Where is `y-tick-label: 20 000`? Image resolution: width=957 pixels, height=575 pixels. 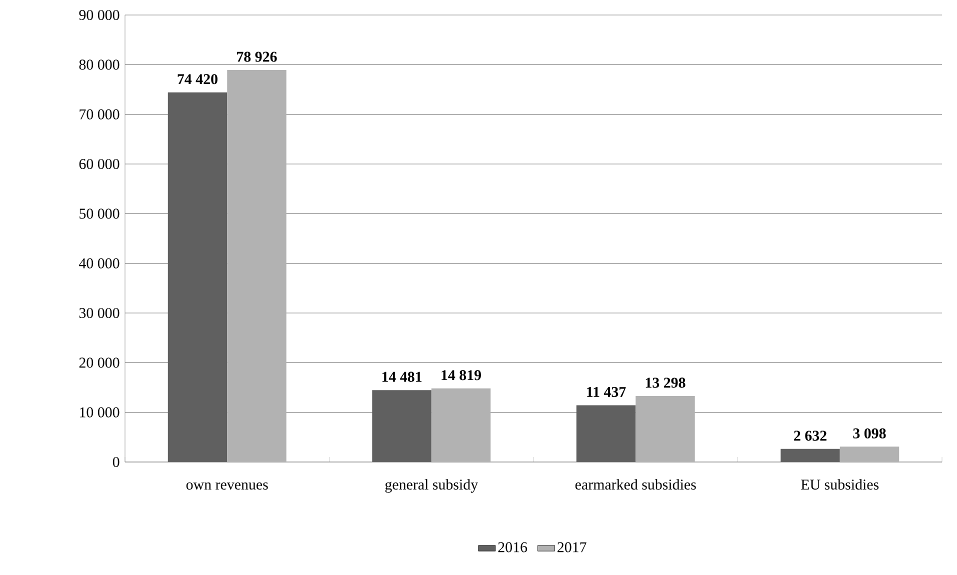
y-tick-label: 20 000 is located at coordinates (99, 363).